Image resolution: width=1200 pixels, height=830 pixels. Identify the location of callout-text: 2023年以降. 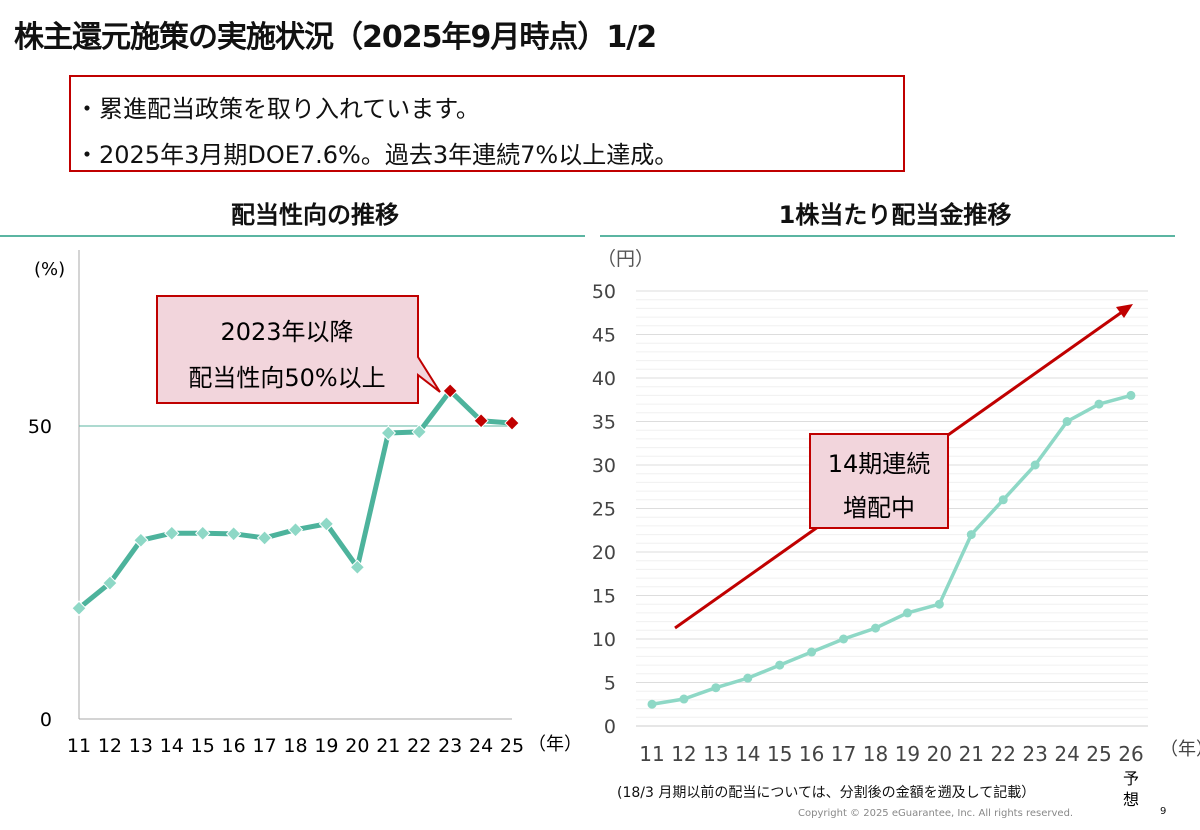
(286, 332).